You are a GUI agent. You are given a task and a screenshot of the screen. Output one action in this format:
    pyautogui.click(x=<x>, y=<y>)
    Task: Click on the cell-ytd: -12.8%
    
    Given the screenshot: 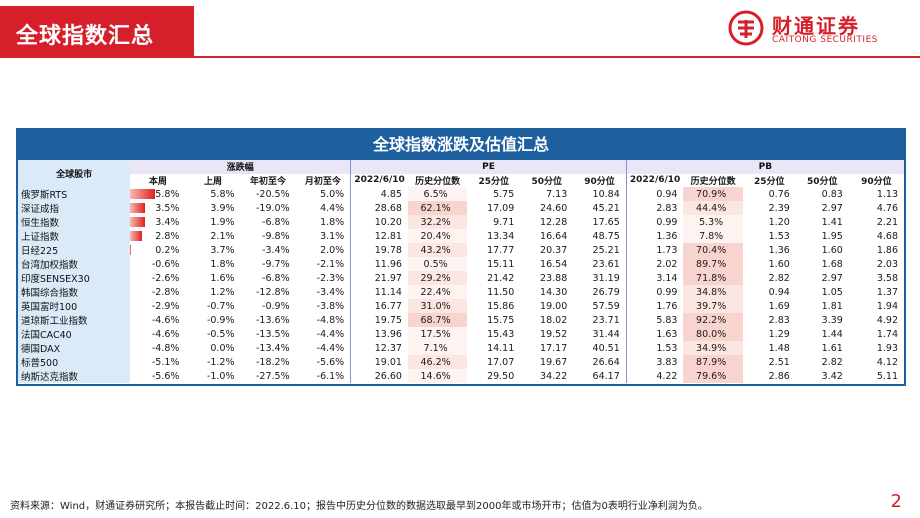 What is the action you would take?
    pyautogui.click(x=273, y=292)
    